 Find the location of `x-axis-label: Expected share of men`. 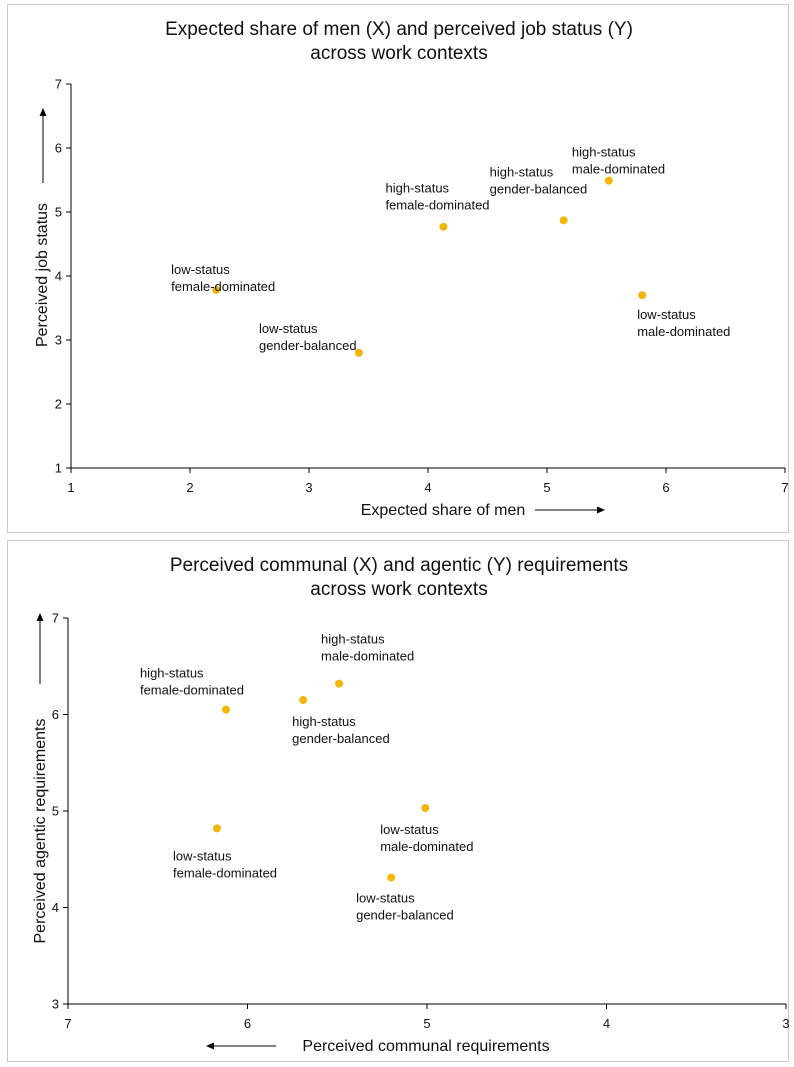

x-axis-label: Expected share of men is located at coordinates (443, 510).